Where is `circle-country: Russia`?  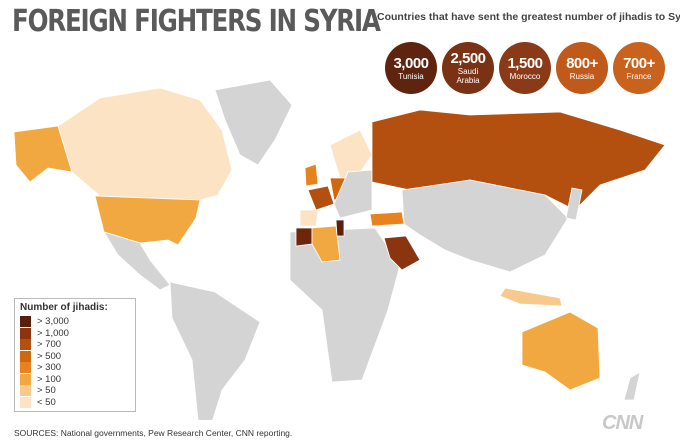 circle-country: Russia is located at coordinates (582, 76).